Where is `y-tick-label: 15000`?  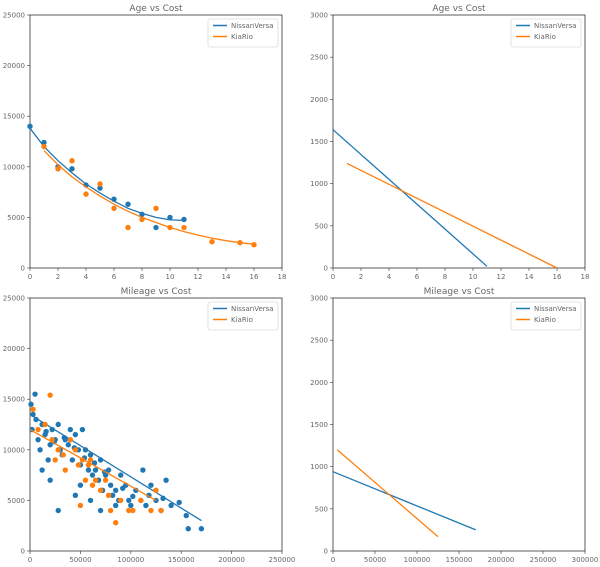
y-tick-label: 15000 is located at coordinates (14, 117).